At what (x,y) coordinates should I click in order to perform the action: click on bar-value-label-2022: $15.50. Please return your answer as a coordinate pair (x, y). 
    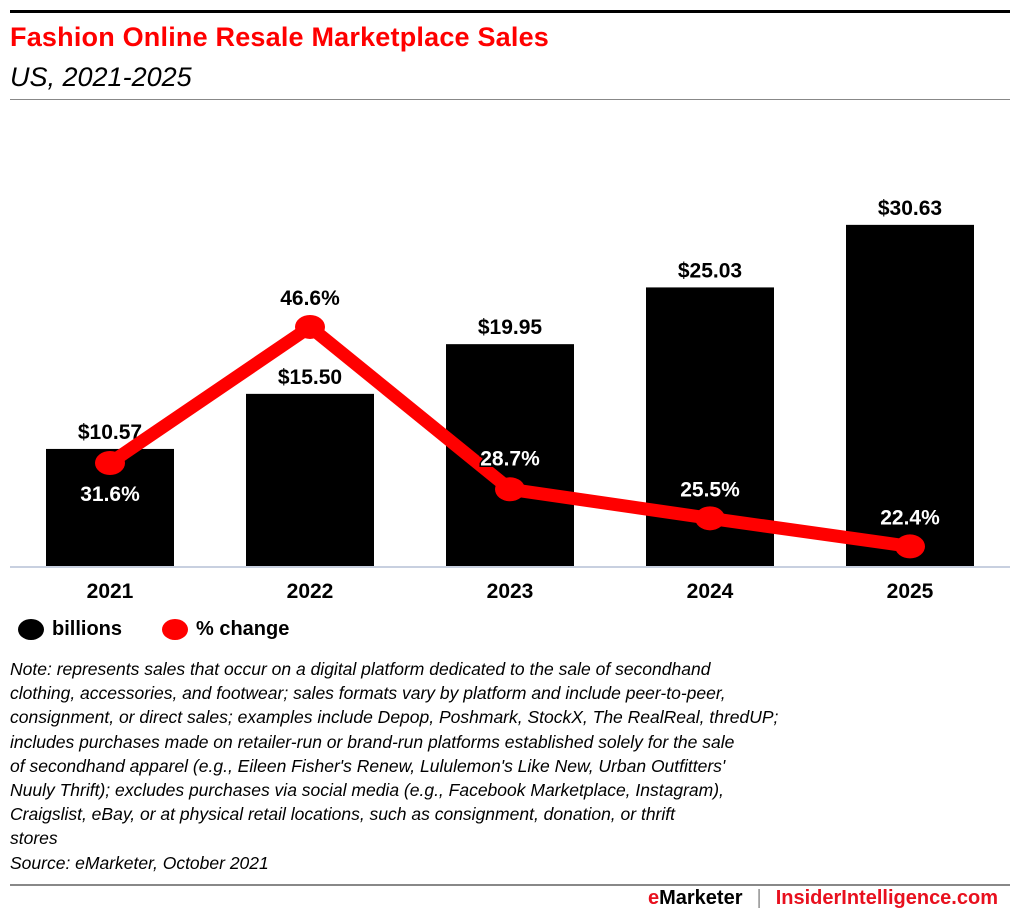
    Looking at the image, I should click on (310, 377).